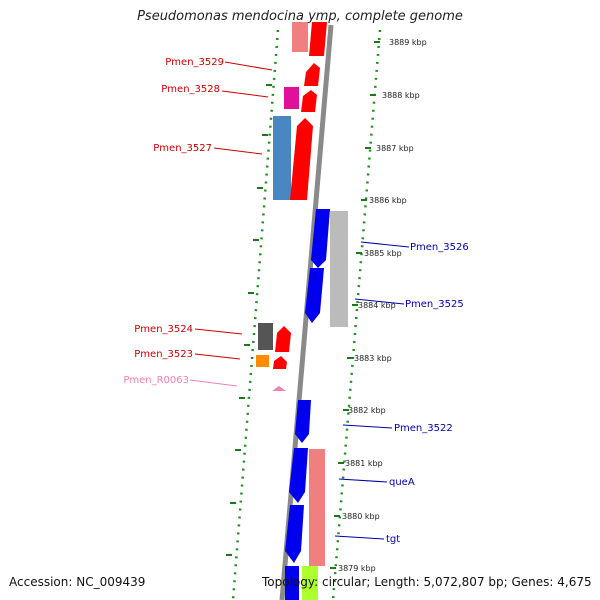 Image resolution: width=600 pixels, height=600 pixels. What do you see at coordinates (77, 582) in the screenshot?
I see `accession-text: Accession: NC_009439` at bounding box center [77, 582].